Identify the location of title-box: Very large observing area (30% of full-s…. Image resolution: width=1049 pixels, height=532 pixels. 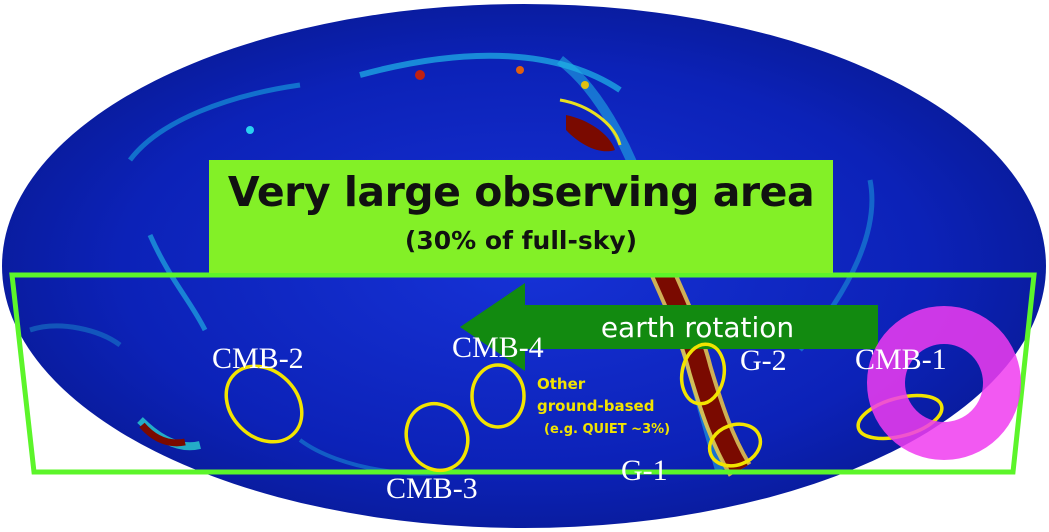
(521, 216).